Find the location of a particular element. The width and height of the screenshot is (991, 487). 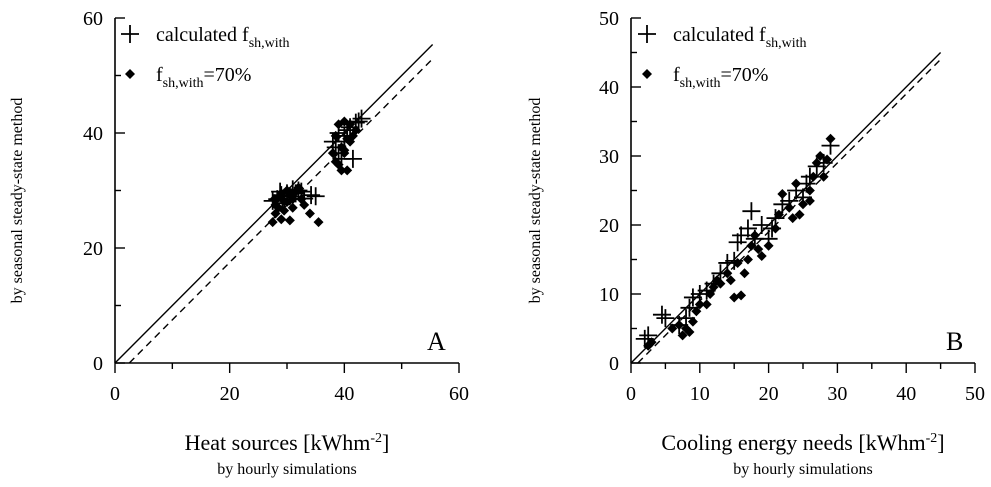

panel-label-b: B is located at coordinates (954, 341).